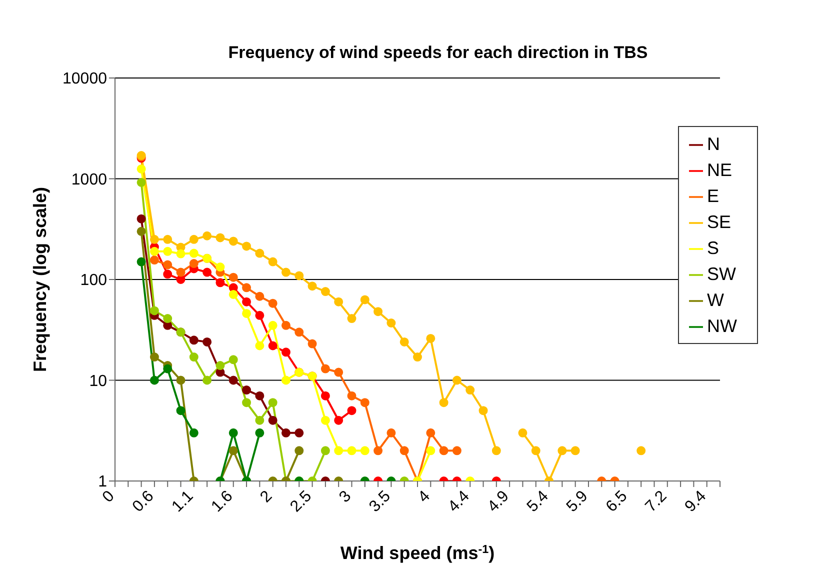  I want to click on x-tick-label: 6.5, so click(617, 502).